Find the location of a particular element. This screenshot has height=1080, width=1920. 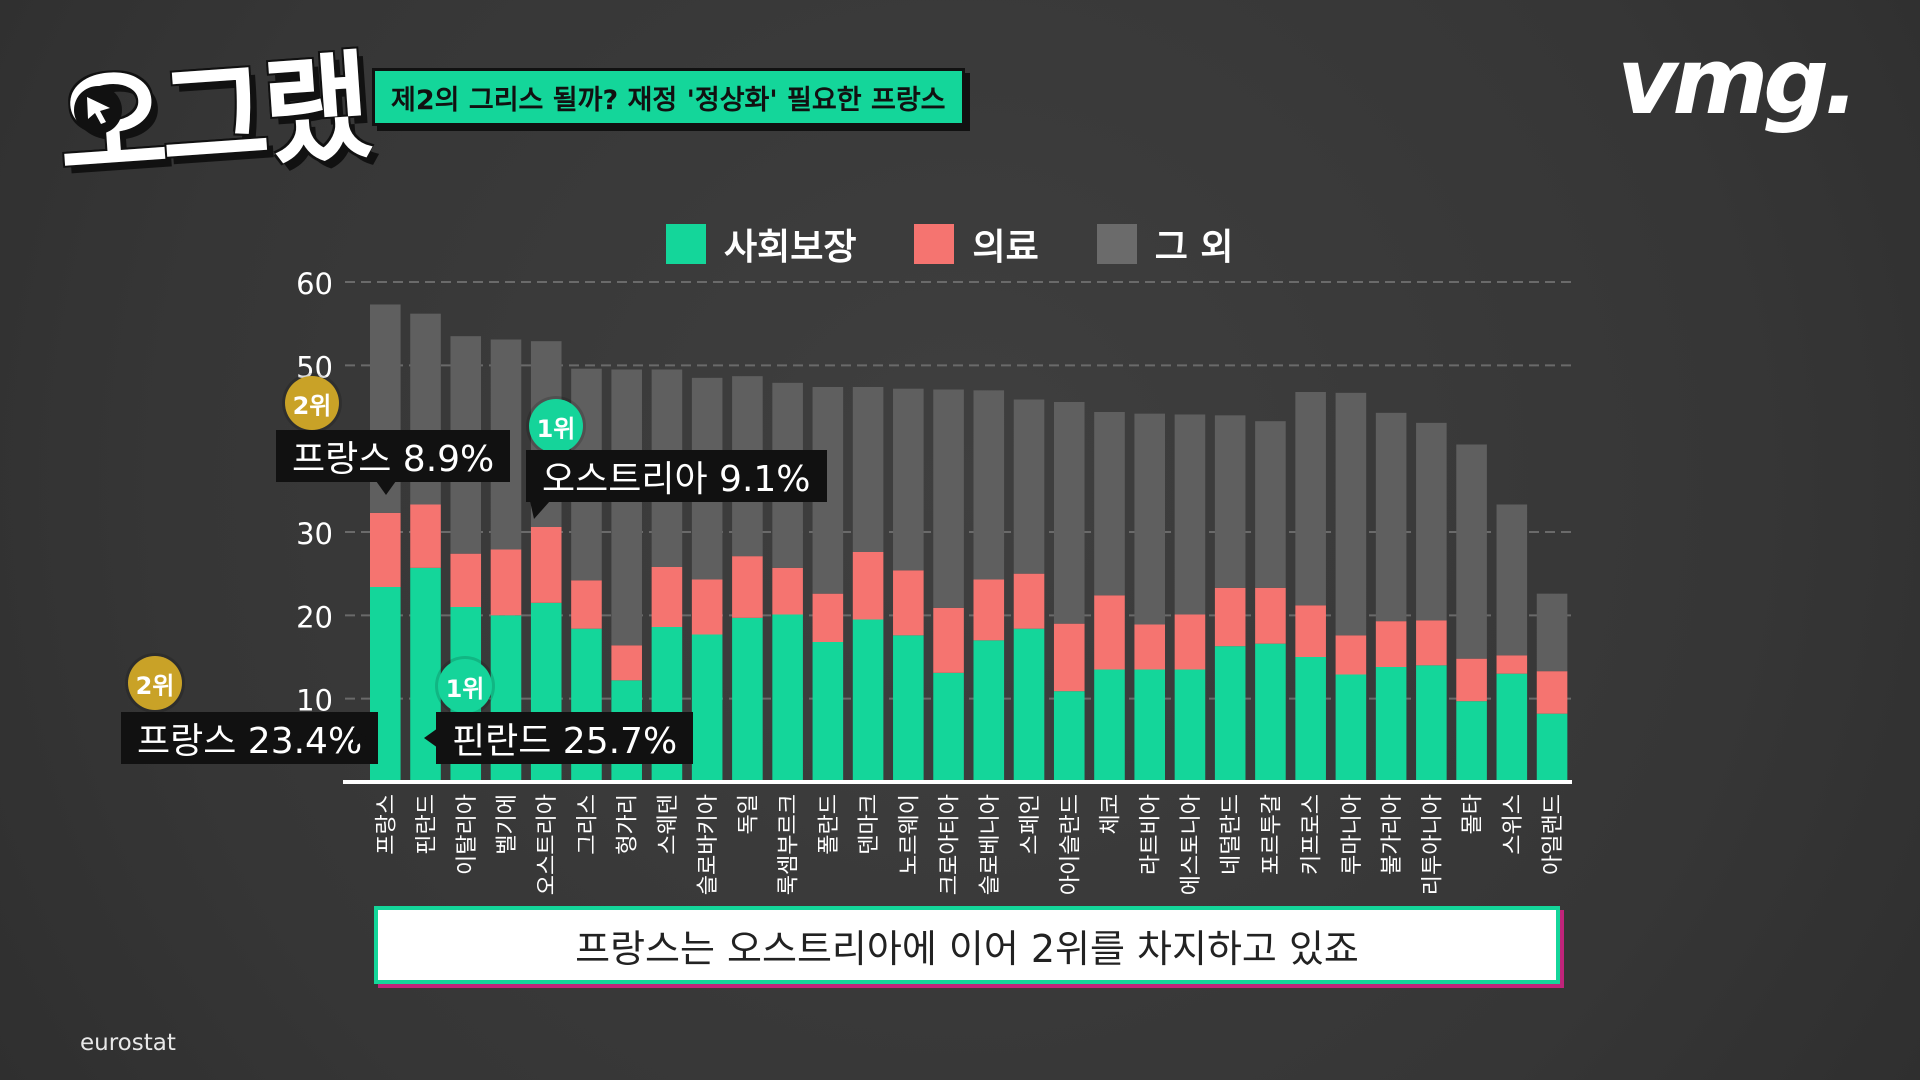

callout-finland-social: 핀란드 25.7% is located at coordinates (565, 738).